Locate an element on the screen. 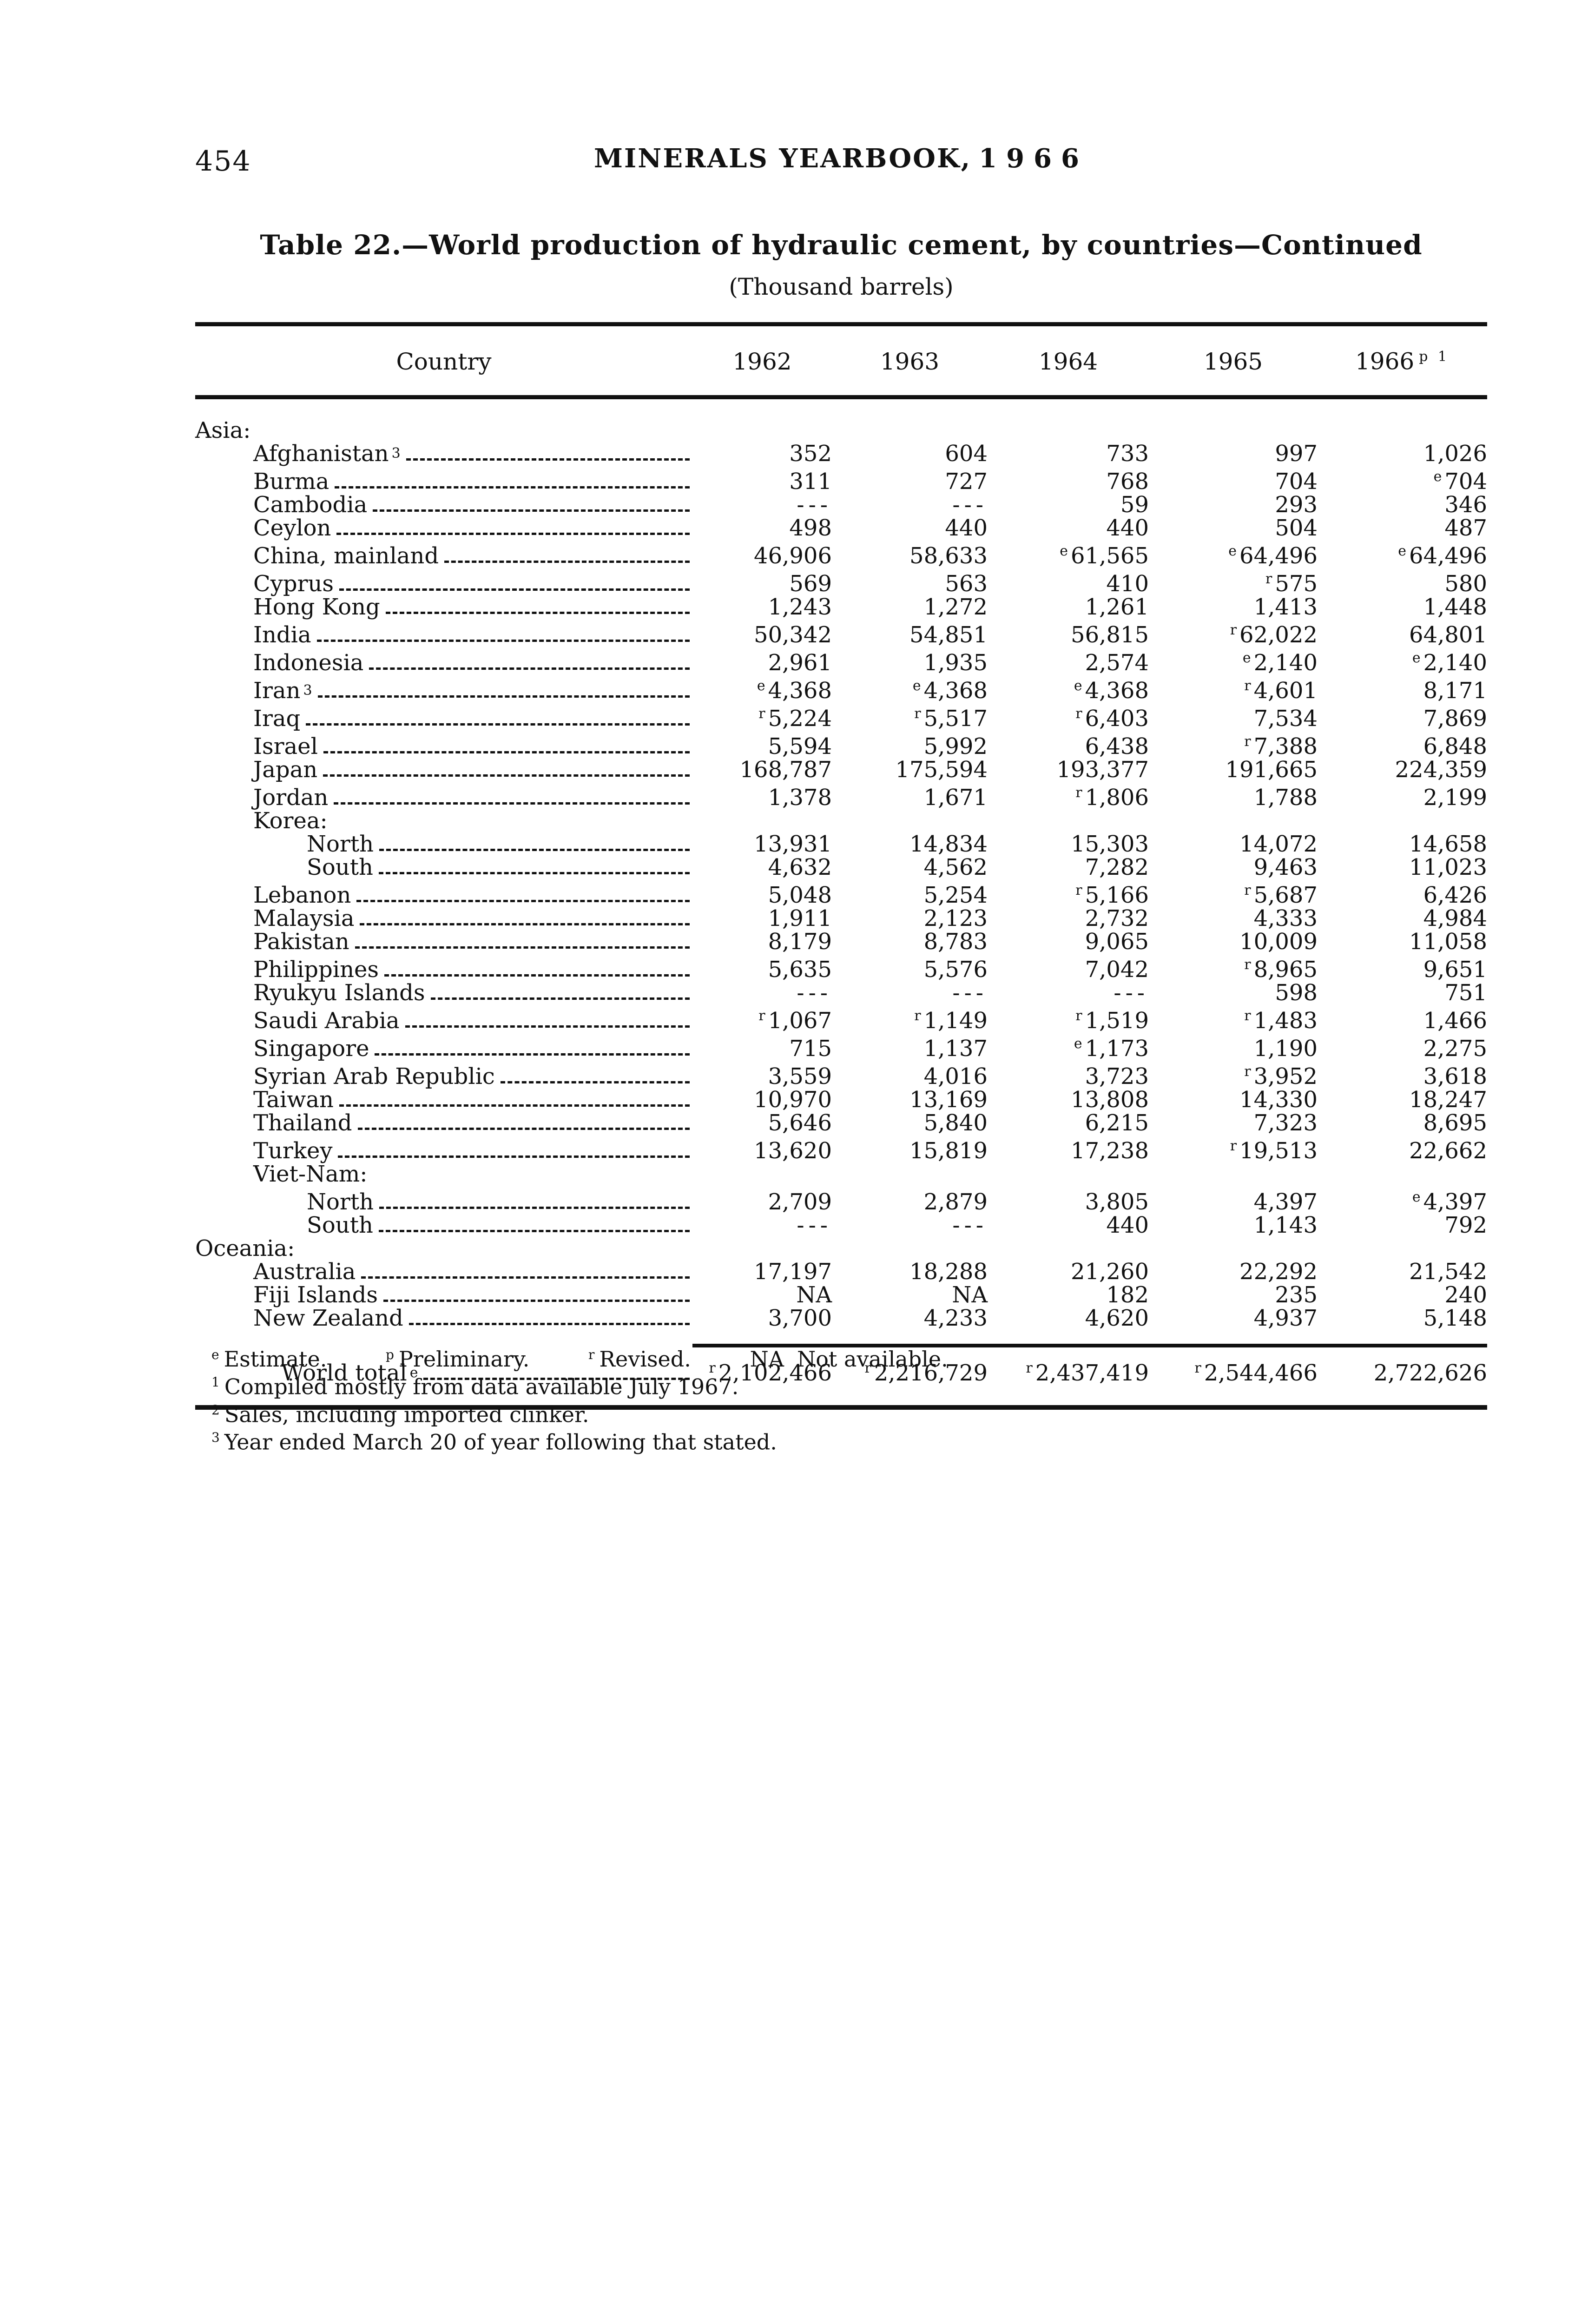 The image size is (1588, 2324). value-cell: 7,869 is located at coordinates (1402, 716).